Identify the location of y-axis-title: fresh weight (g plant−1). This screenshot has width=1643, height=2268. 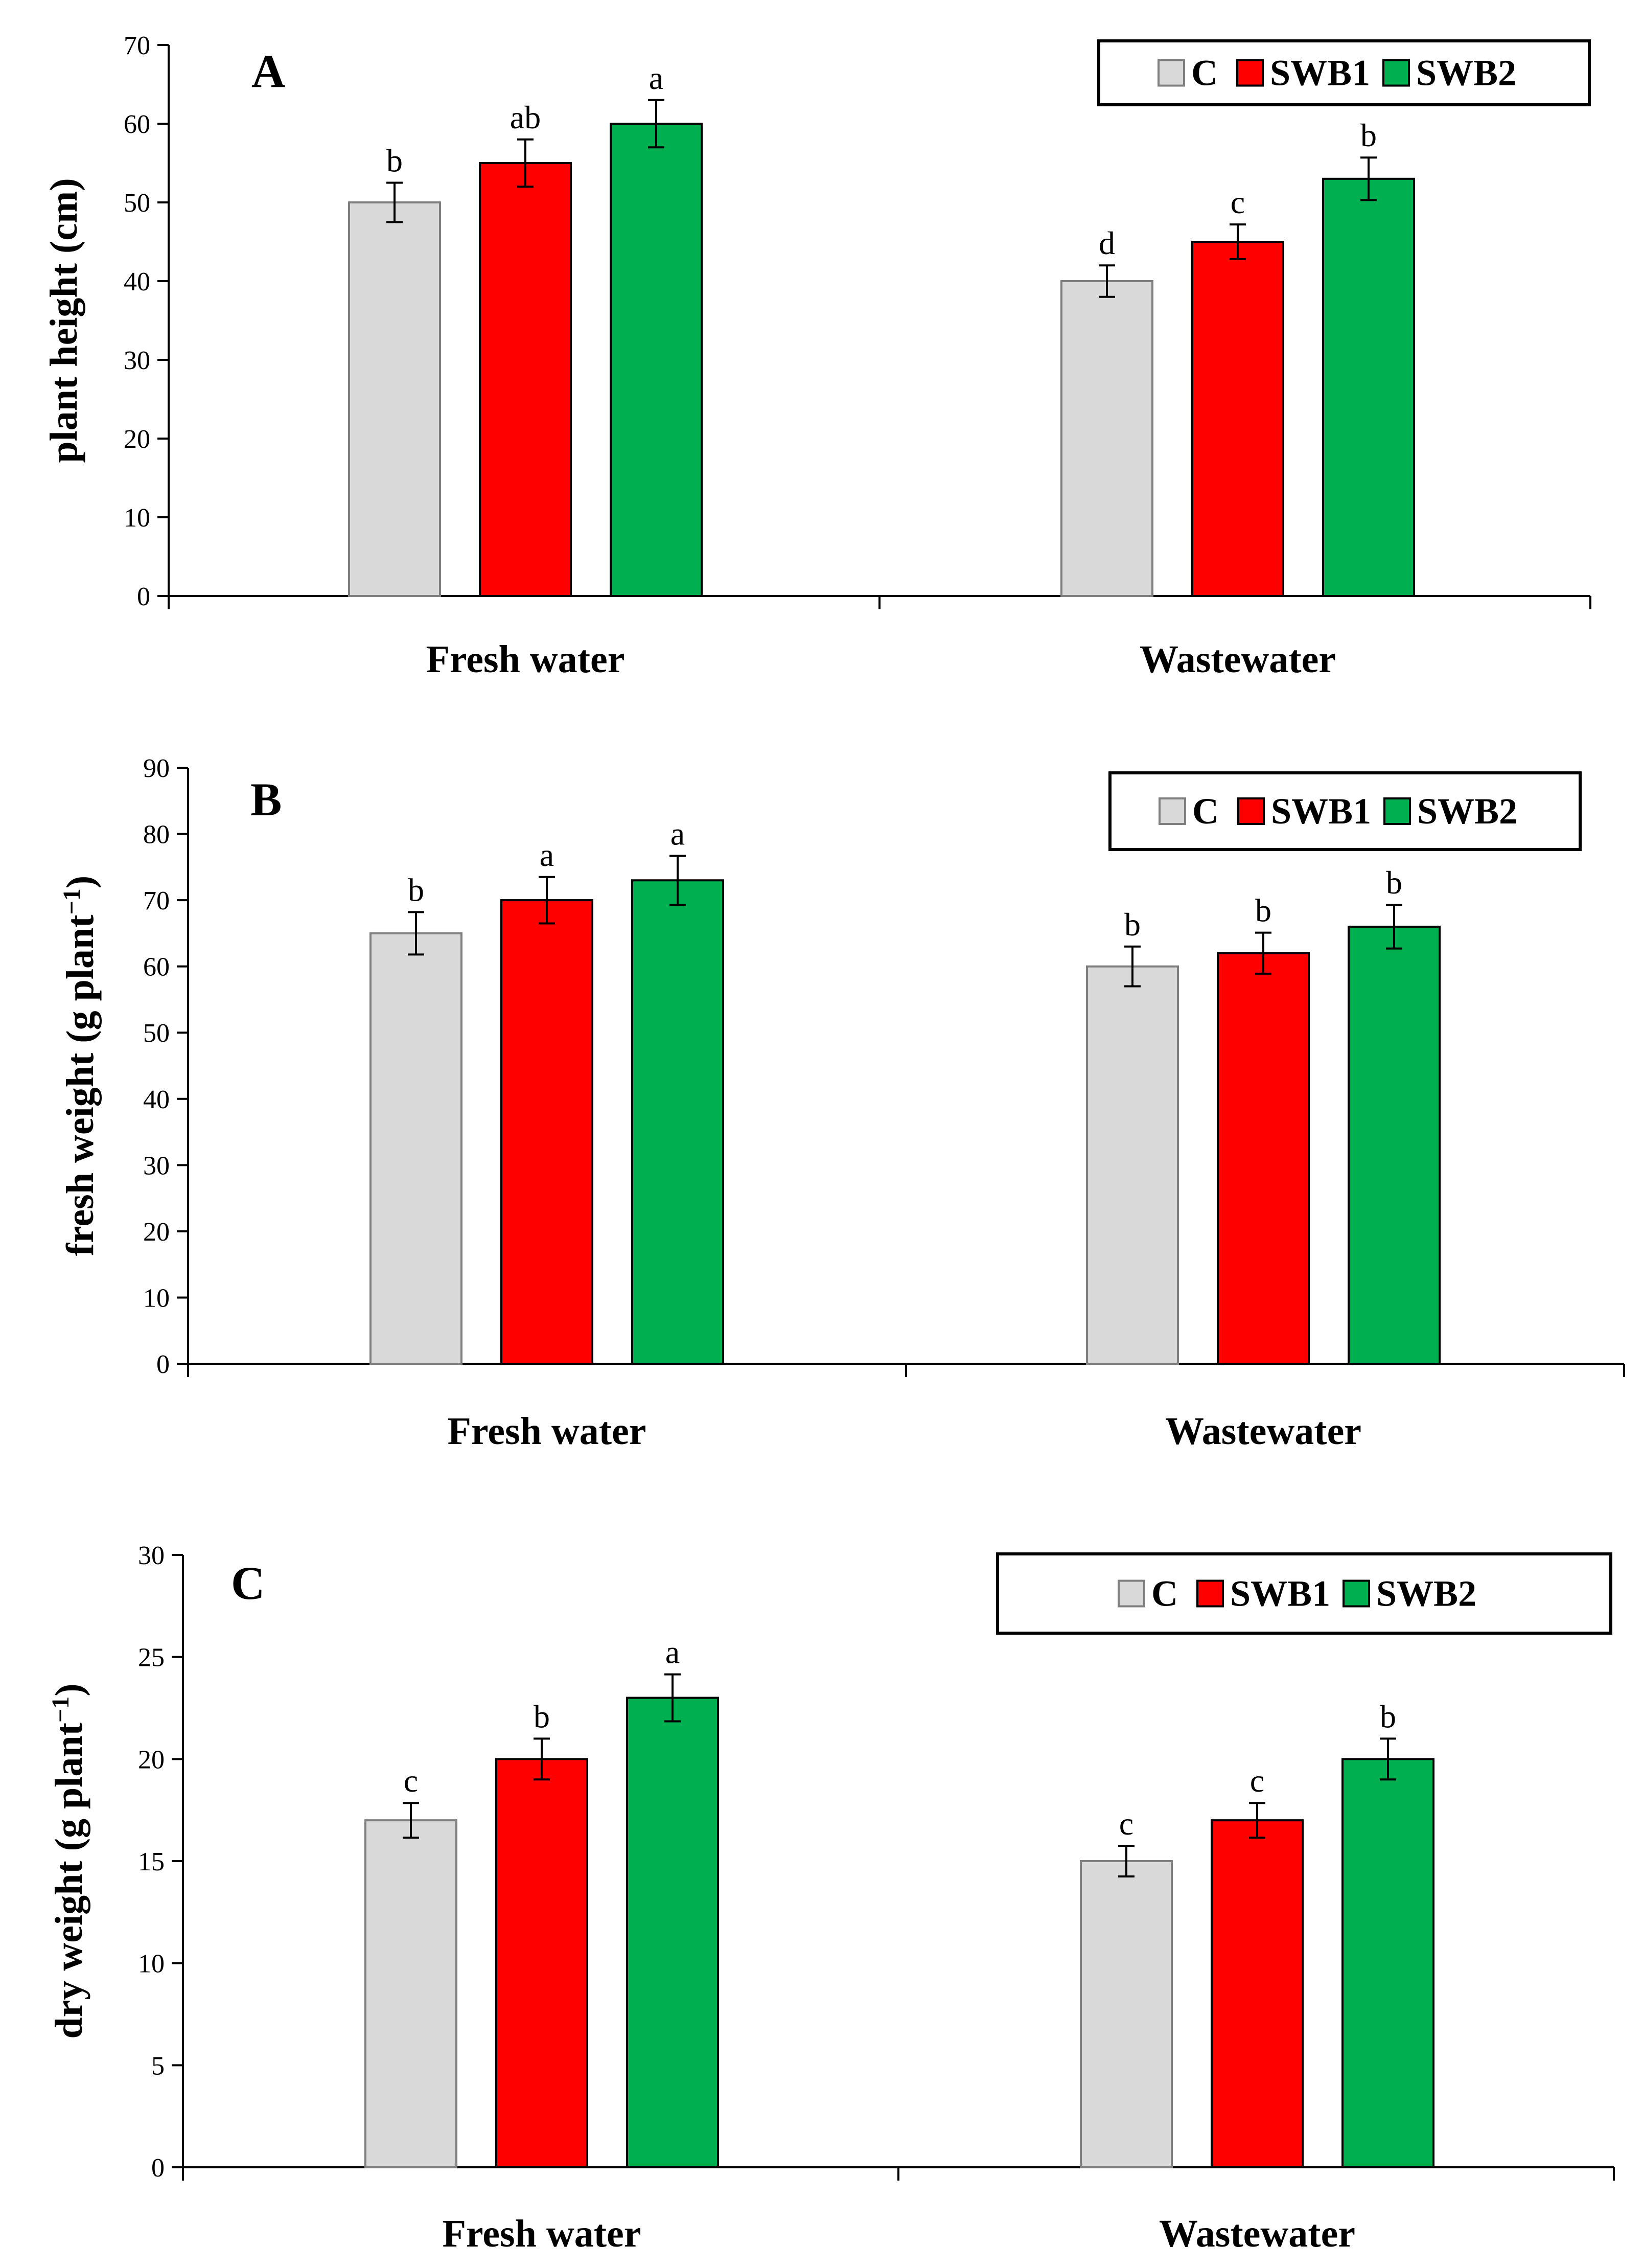
(80, 1066).